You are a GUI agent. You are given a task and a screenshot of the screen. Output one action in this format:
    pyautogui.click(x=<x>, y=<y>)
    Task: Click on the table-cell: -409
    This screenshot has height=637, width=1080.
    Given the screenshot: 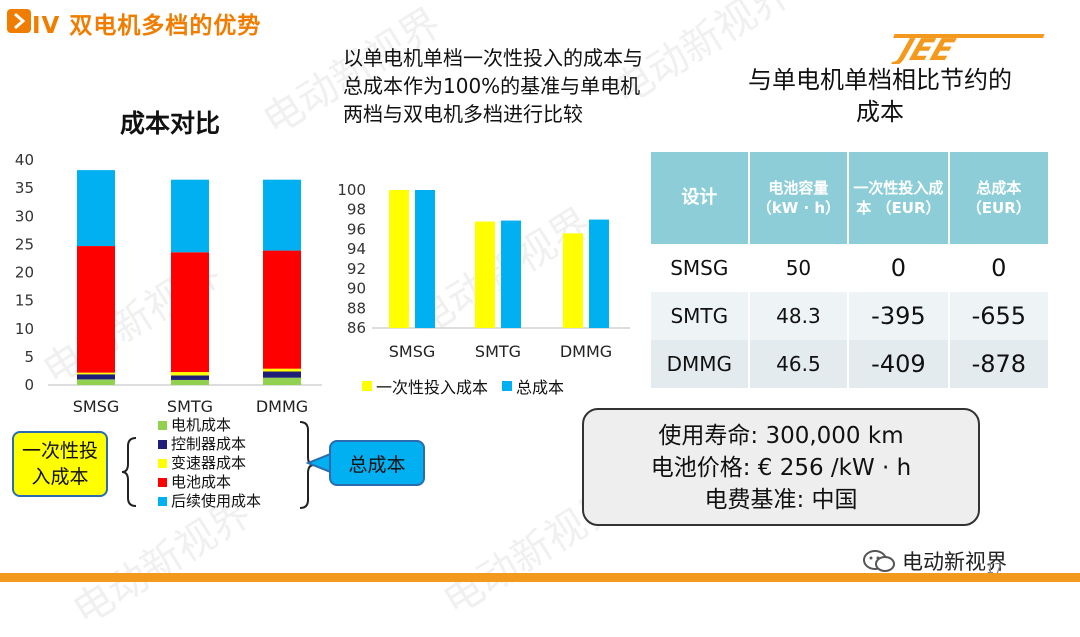 What is the action you would take?
    pyautogui.click(x=899, y=364)
    